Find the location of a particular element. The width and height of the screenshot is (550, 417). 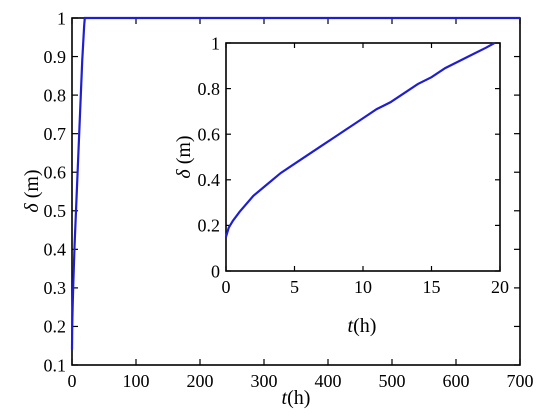

inset-y-tick-label: 0.2 is located at coordinates (209, 226).